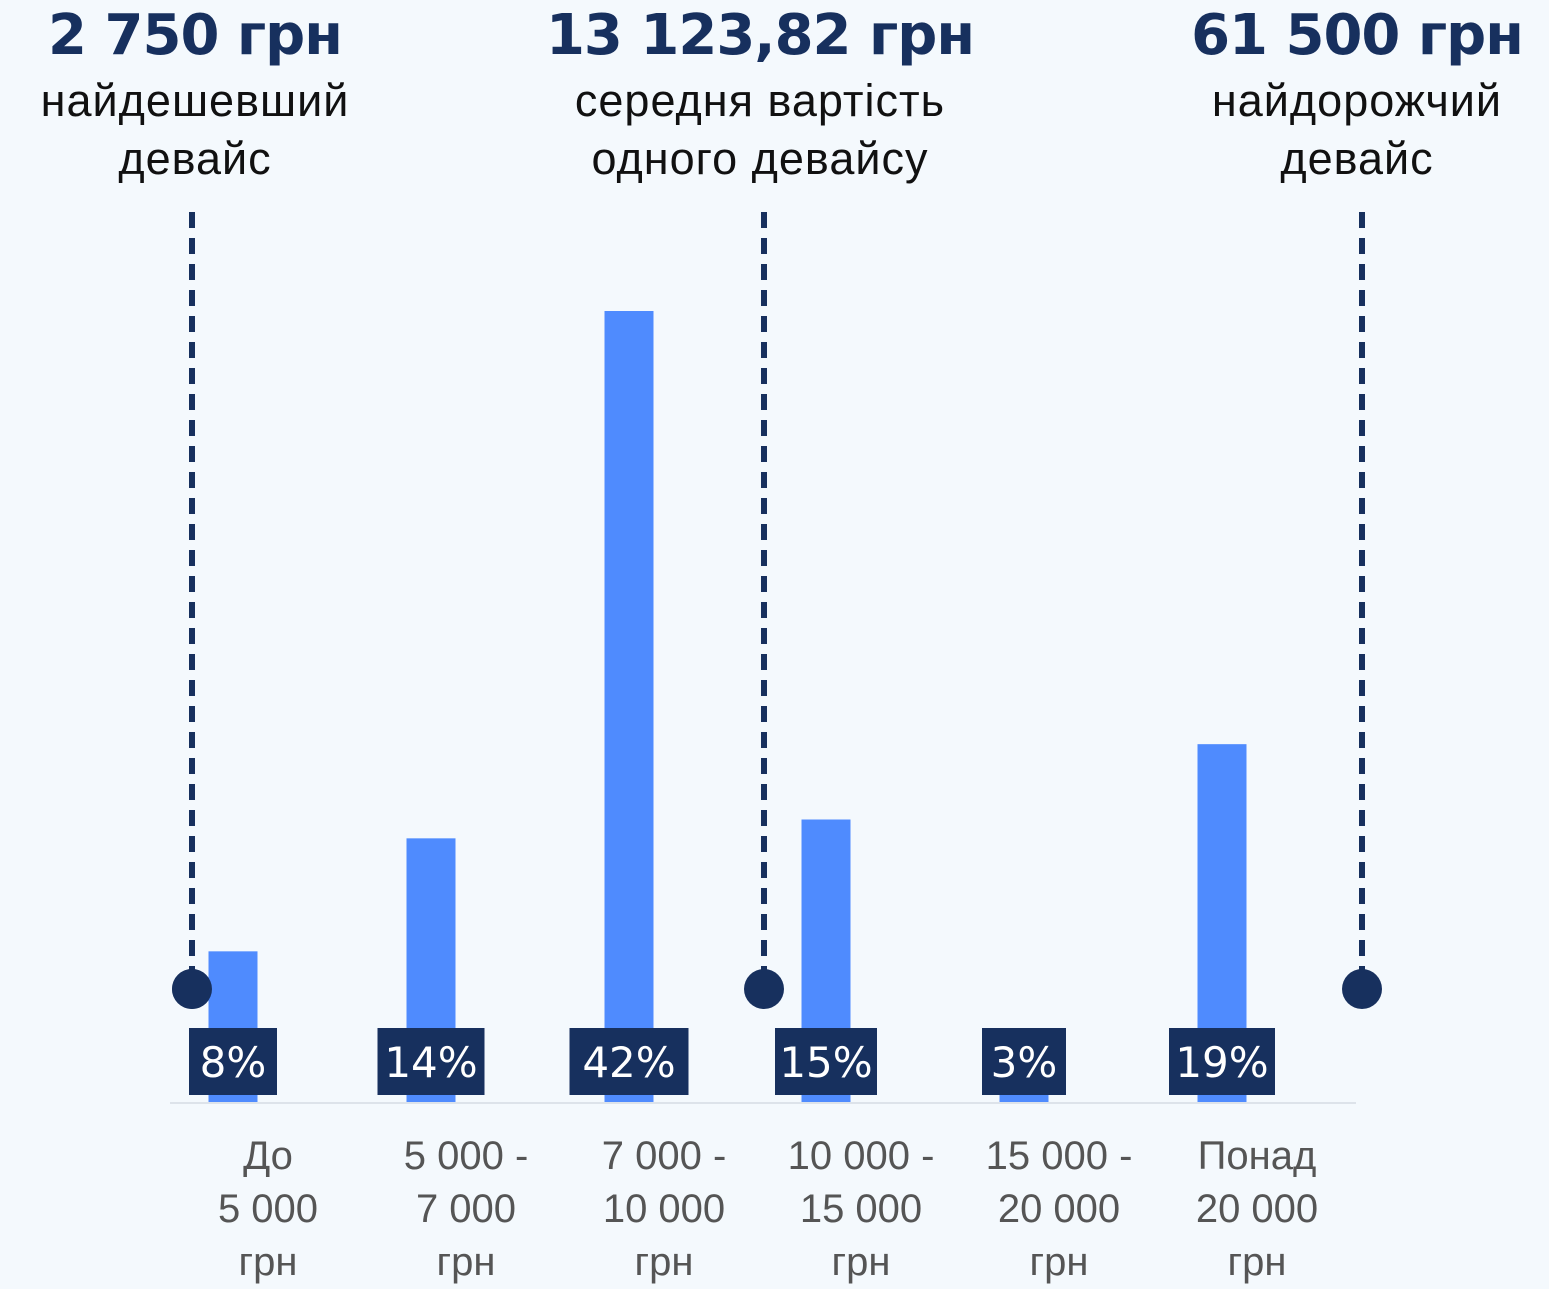  I want to click on reference-marker-avg, so click(764, 989).